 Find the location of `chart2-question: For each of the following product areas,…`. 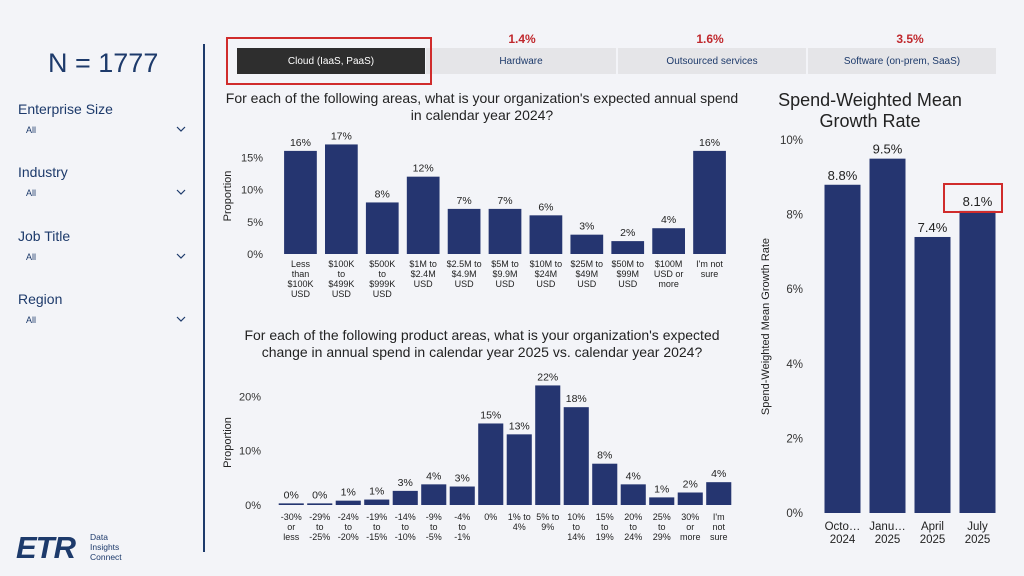

chart2-question: For each of the following product areas,… is located at coordinates (482, 343).